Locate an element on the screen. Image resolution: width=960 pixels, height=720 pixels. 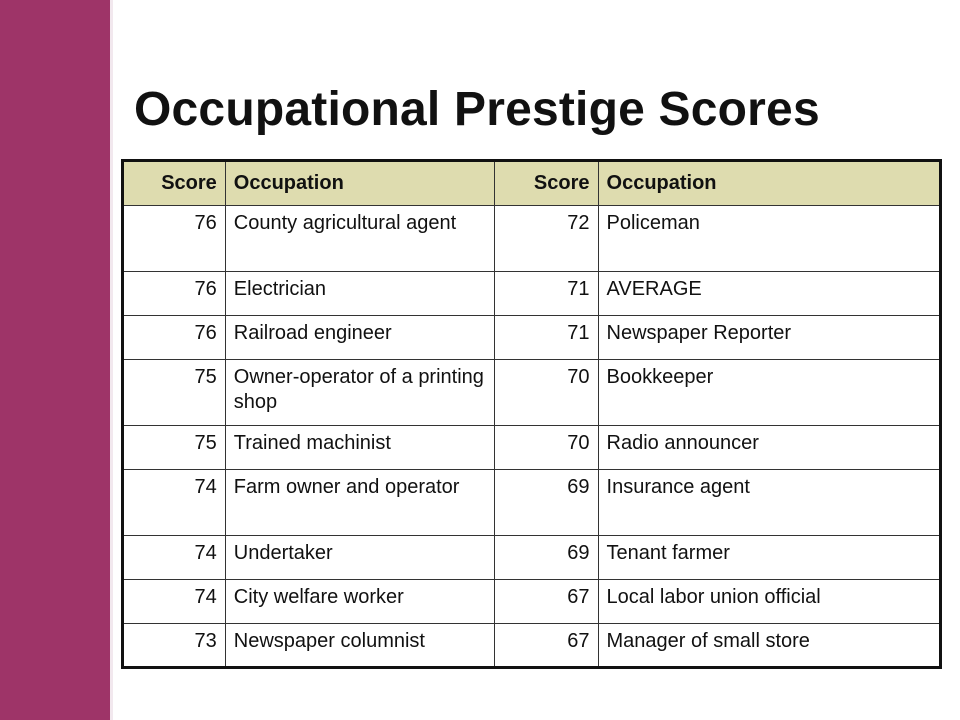
table-row: 75 Trained machinist 70 Radio announcer is located at coordinates (532, 447).